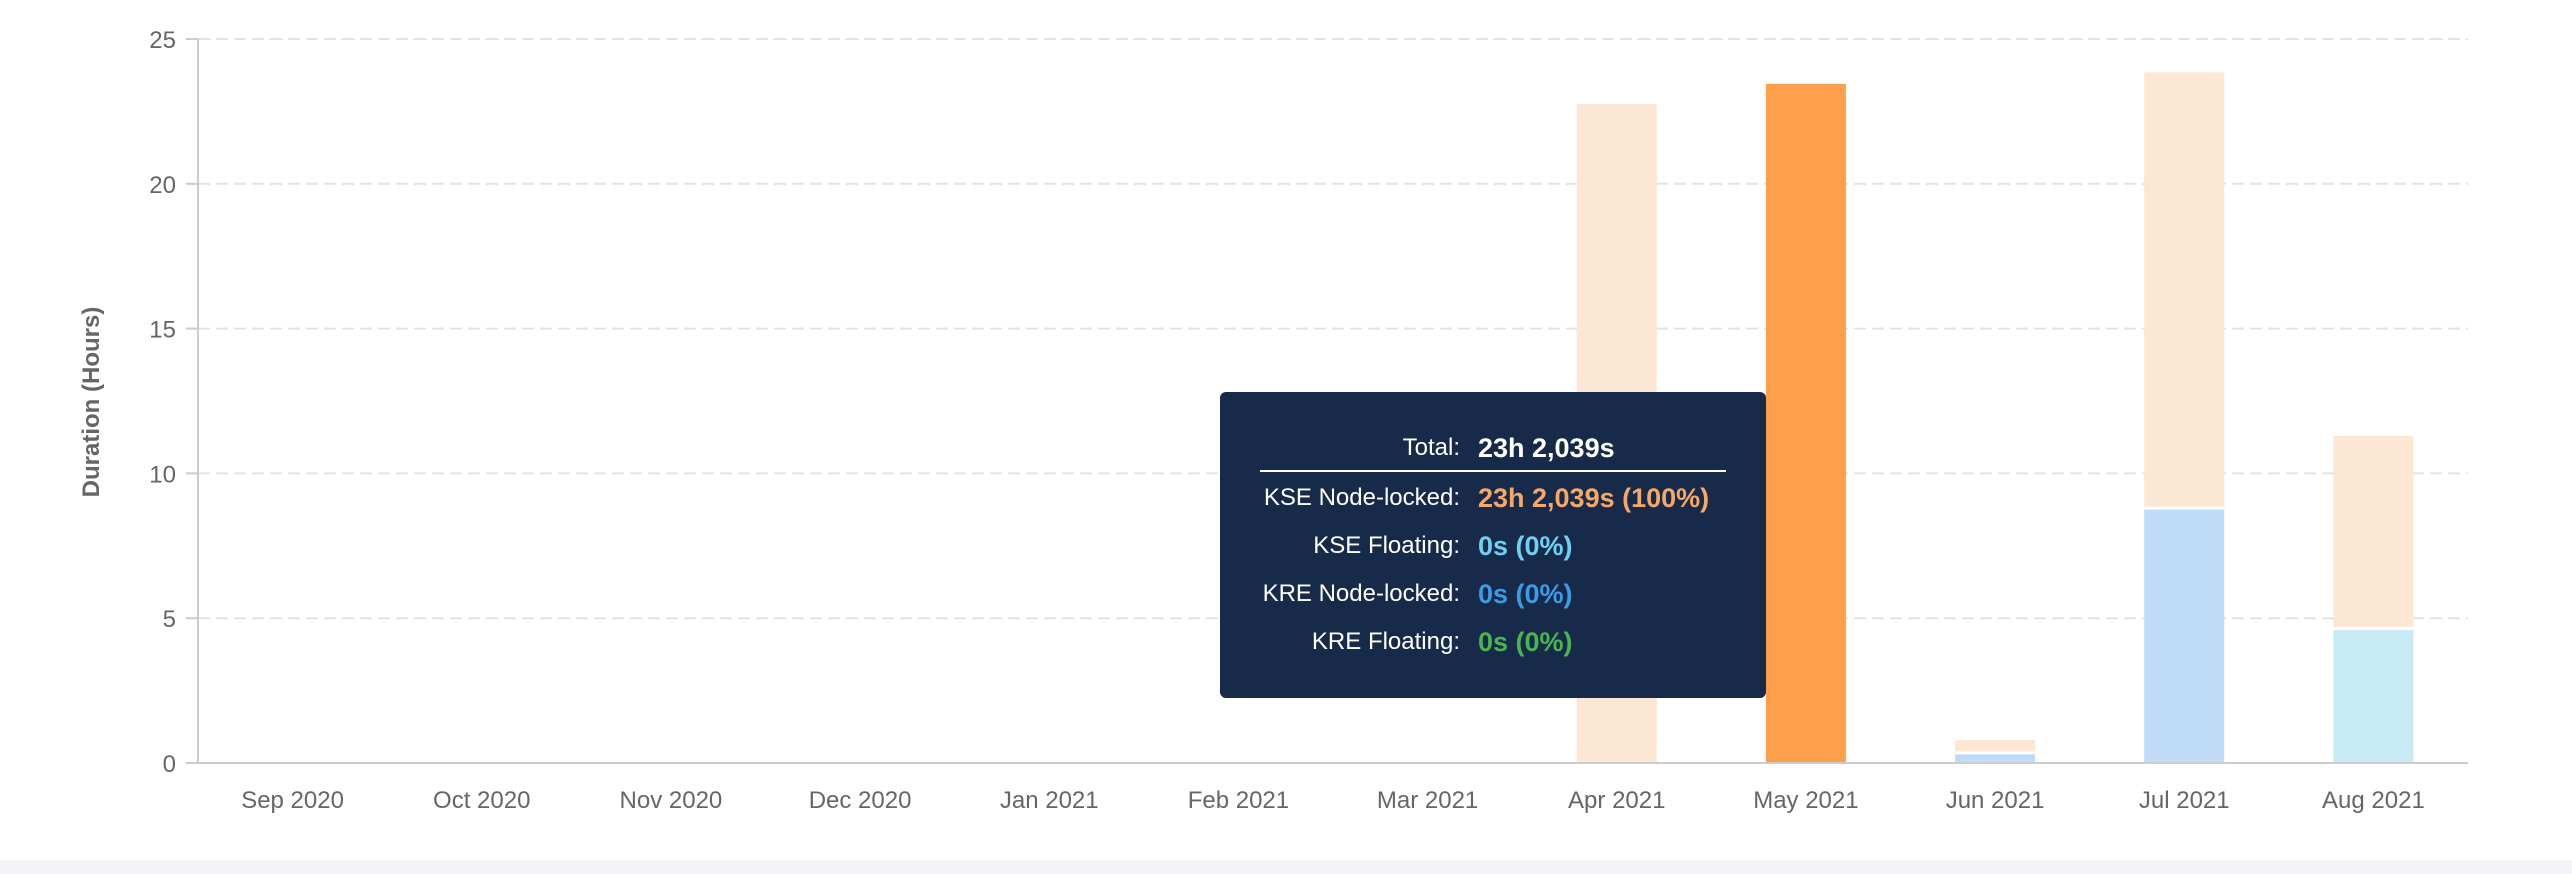  I want to click on y-tick-label: 15, so click(162, 330).